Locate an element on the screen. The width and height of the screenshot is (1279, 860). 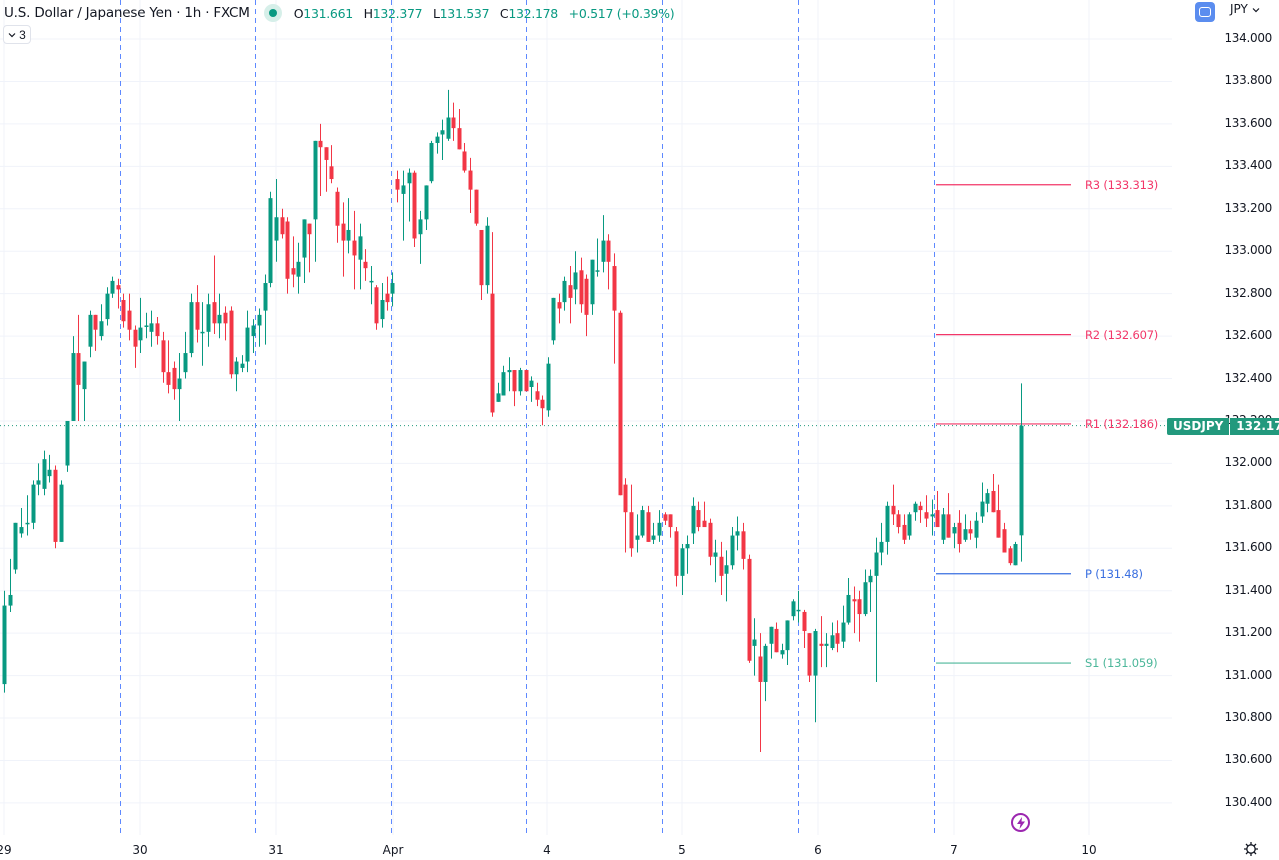
pivot-label: R3 (133.313) is located at coordinates (1122, 184).